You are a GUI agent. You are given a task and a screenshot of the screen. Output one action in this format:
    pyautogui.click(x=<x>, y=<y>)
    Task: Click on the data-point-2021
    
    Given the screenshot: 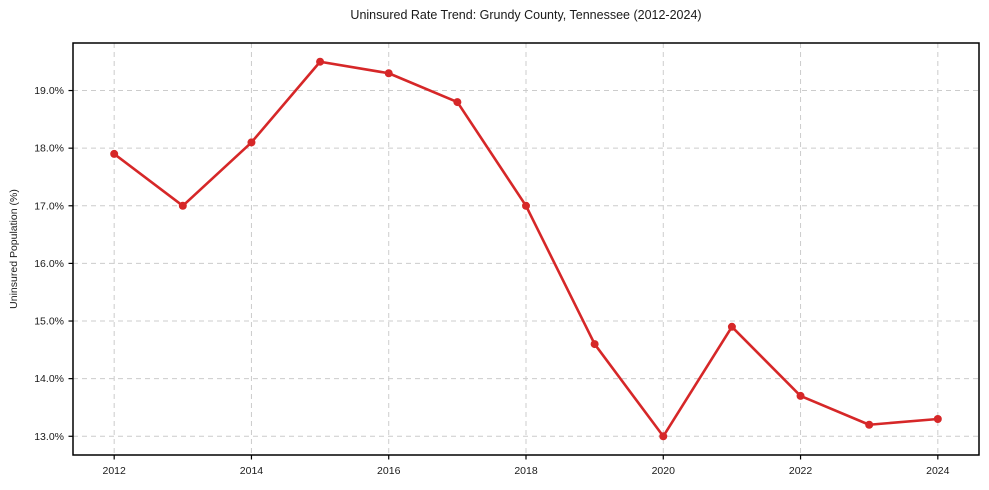 What is the action you would take?
    pyautogui.click(x=731, y=326)
    